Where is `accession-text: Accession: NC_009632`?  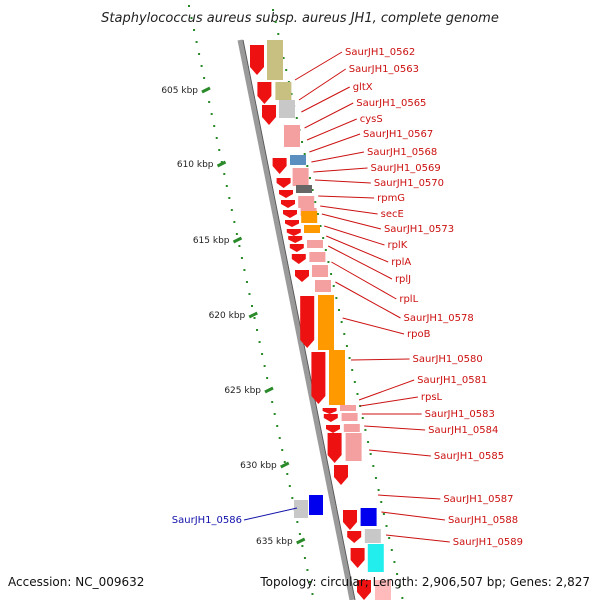
accession-text: Accession: NC_009632 is located at coordinates (76, 582).